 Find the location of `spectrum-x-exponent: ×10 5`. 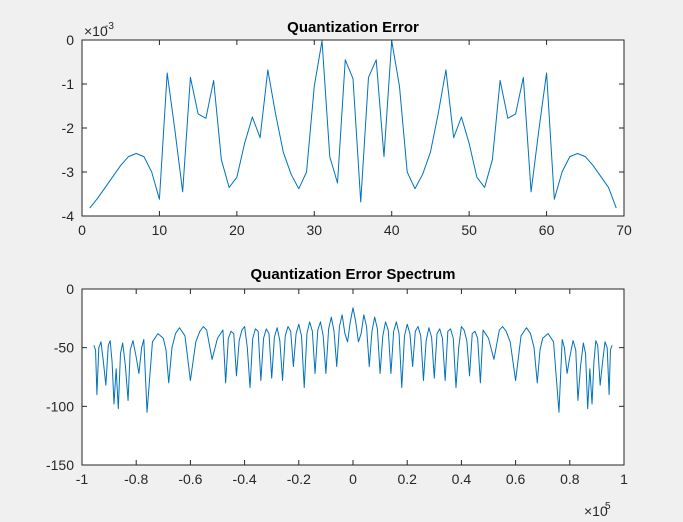

spectrum-x-exponent: ×10 5 is located at coordinates (597, 510).